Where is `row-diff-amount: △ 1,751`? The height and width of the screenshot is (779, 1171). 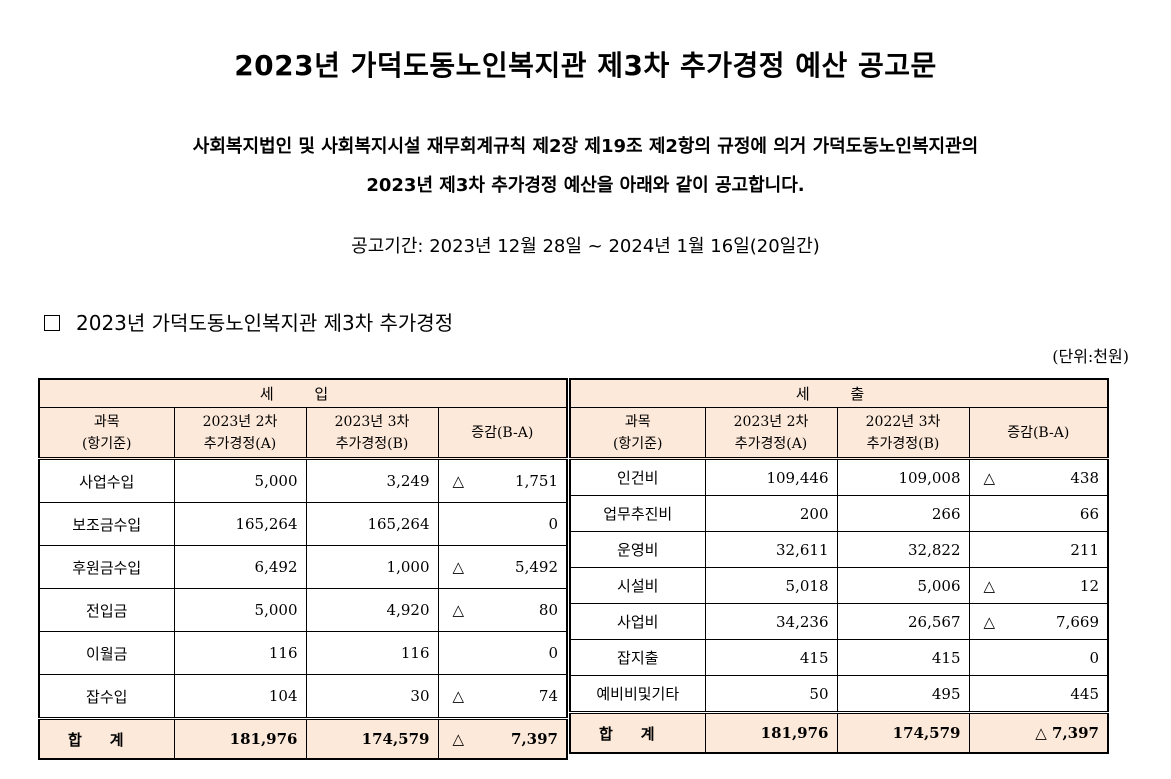 row-diff-amount: △ 1,751 is located at coordinates (502, 480).